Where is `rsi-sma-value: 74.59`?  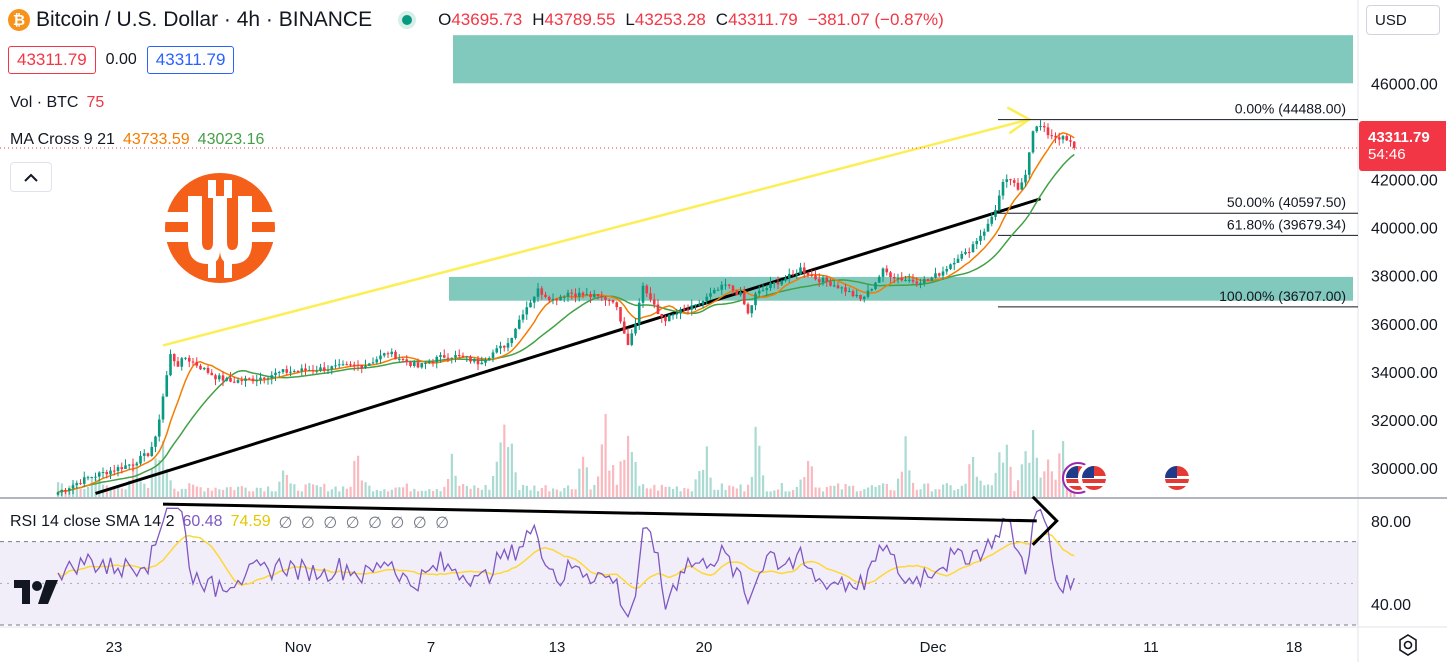
rsi-sma-value: 74.59 is located at coordinates (250, 521).